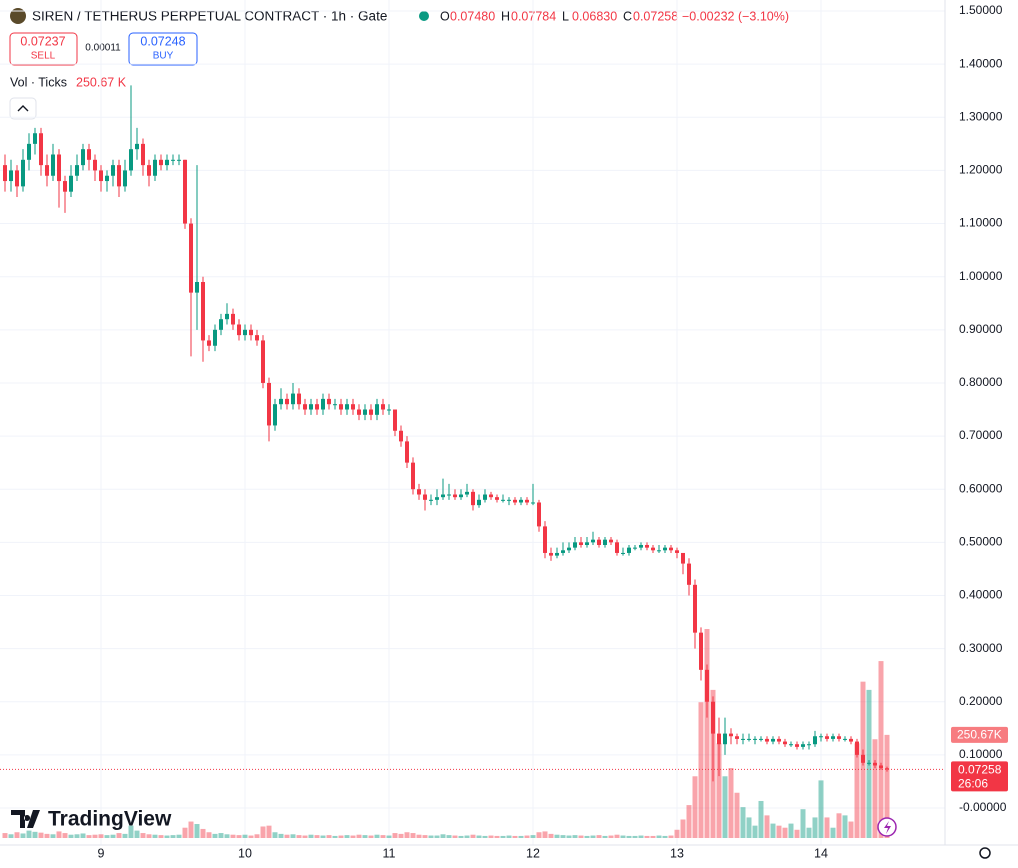 This screenshot has height=868, width=1018. Describe the element at coordinates (981, 329) in the screenshot. I see `y-tick-label: 0.90000` at that location.